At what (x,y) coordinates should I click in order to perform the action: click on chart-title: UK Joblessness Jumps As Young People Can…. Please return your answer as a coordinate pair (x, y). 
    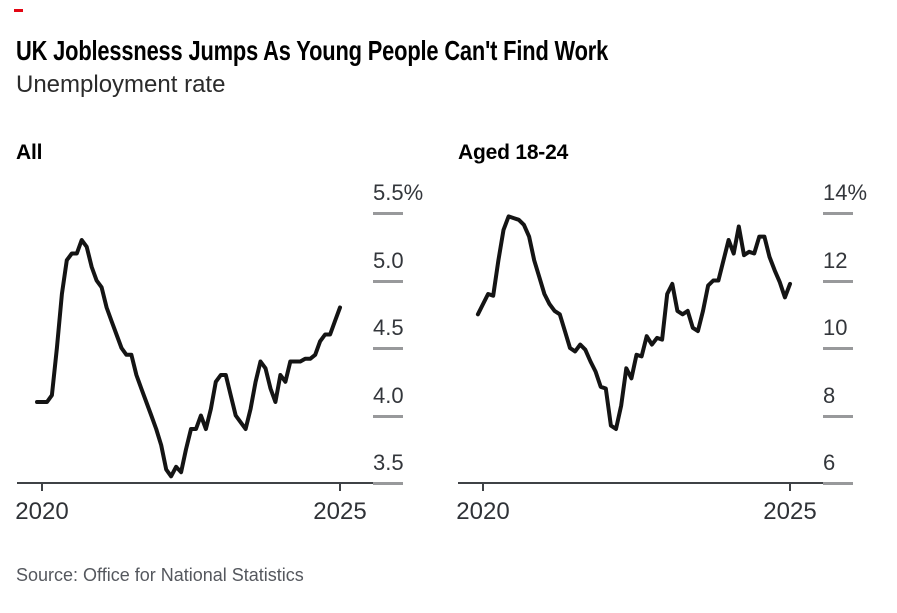
    Looking at the image, I should click on (312, 50).